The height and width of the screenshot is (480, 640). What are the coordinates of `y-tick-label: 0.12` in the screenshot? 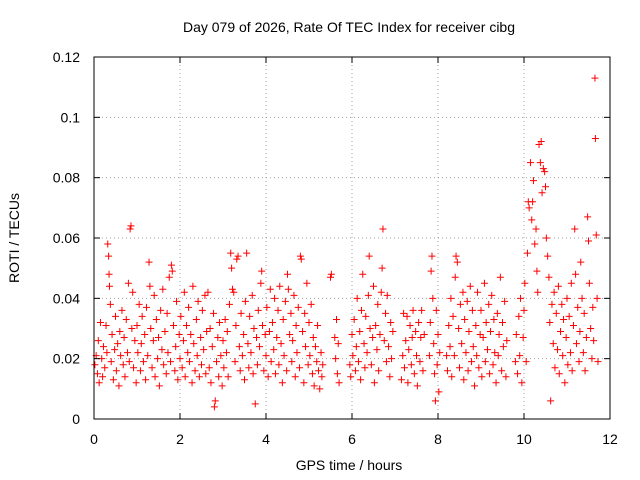 It's located at (66, 57).